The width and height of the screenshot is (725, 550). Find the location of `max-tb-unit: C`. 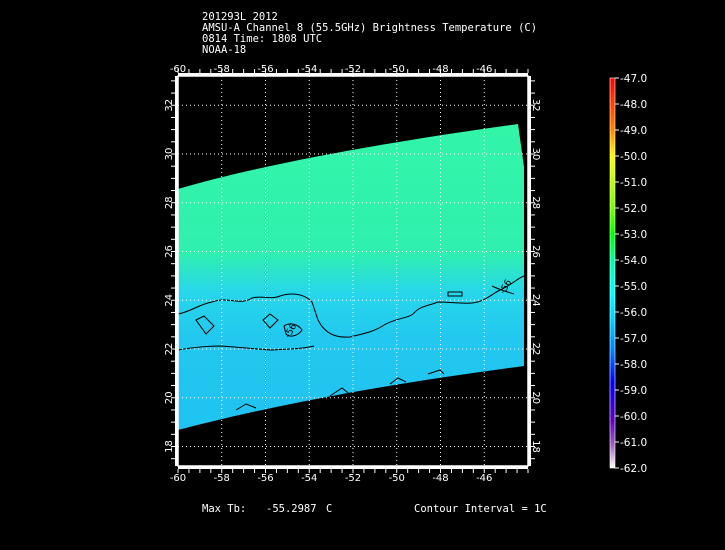

max-tb-unit: C is located at coordinates (329, 509).